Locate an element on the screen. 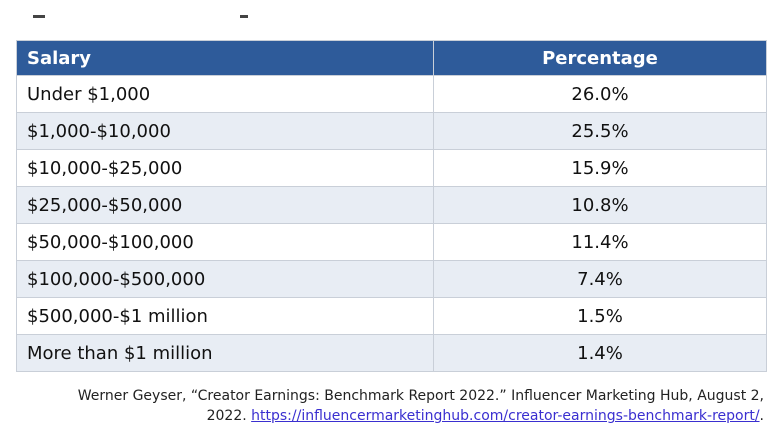 This screenshot has width=778, height=435. header-salary: Salary is located at coordinates (225, 58).